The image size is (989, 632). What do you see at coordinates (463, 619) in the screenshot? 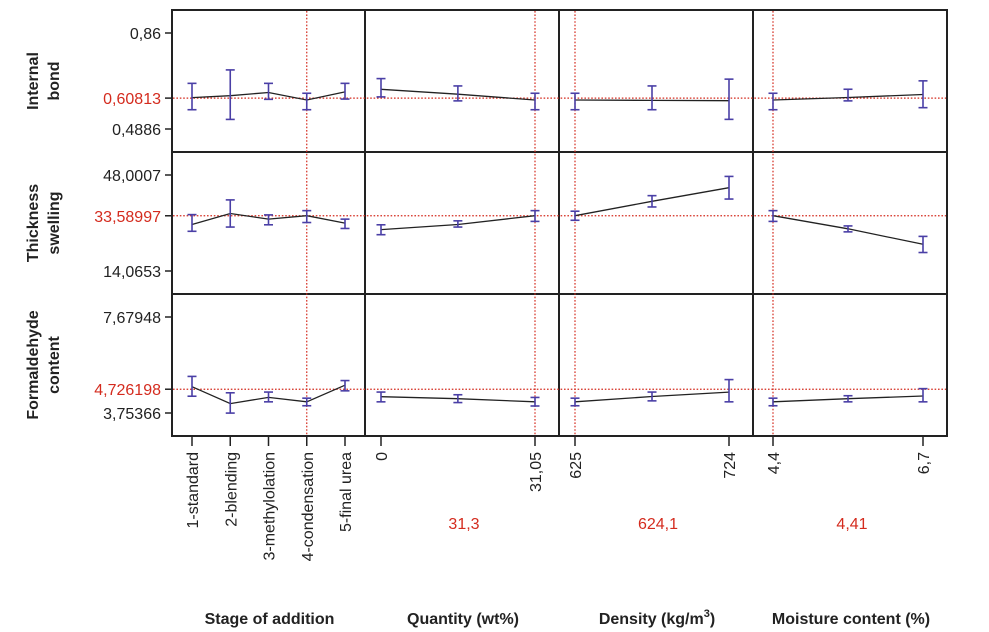
I see `x-axis-label: Quantity (wt%)` at bounding box center [463, 619].